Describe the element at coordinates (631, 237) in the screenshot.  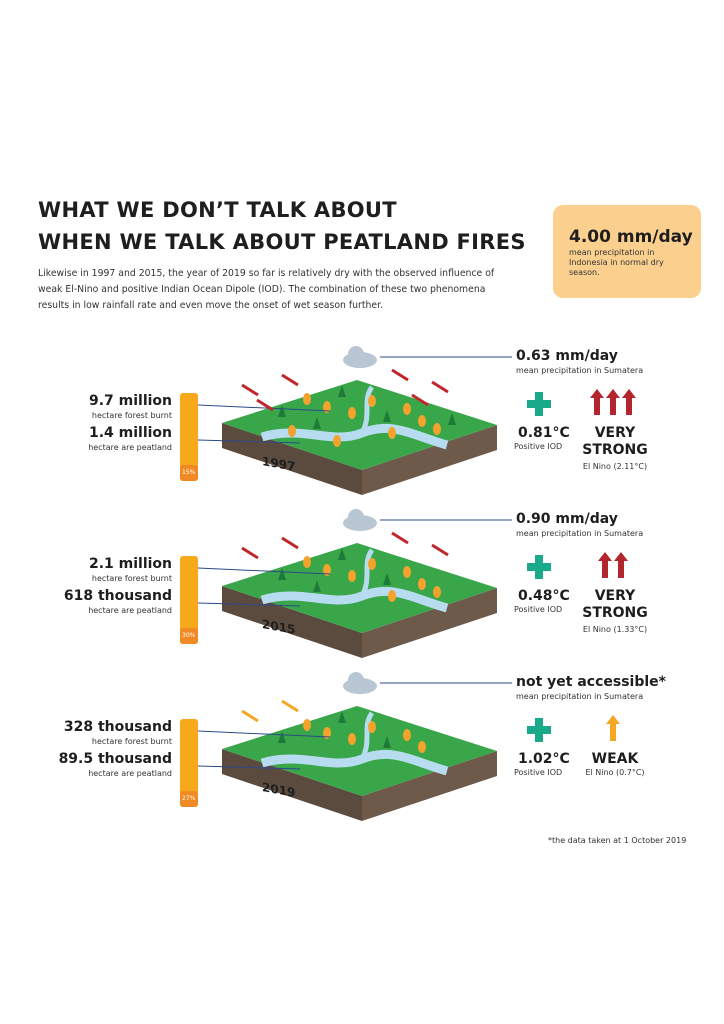
I see `callout-value: 4.00 mm/day` at that location.